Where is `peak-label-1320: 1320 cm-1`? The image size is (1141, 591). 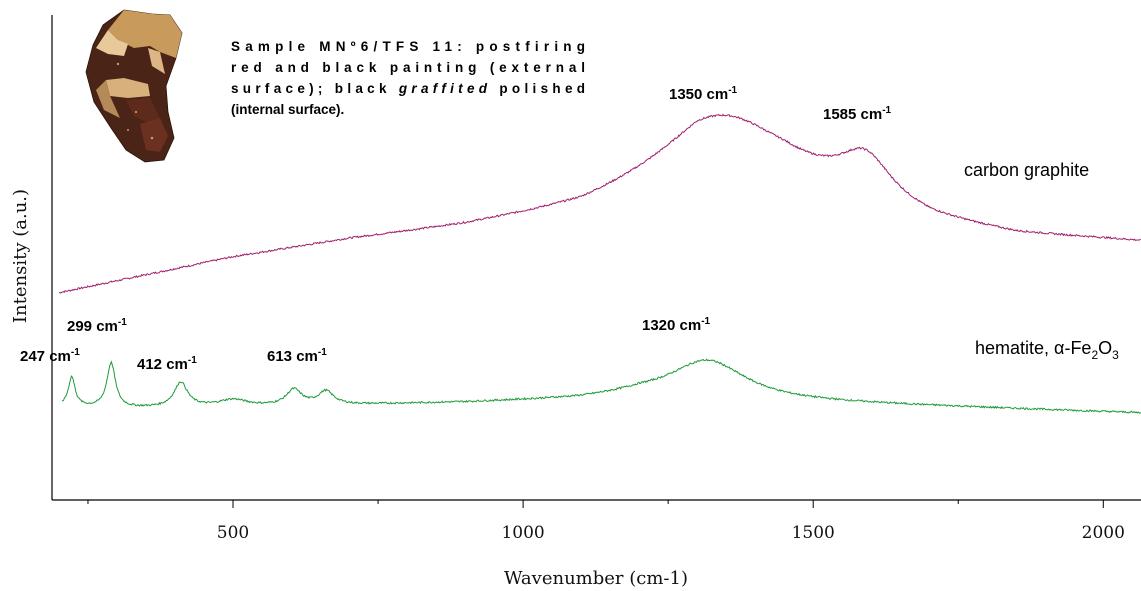
peak-label-1320: 1320 cm-1 is located at coordinates (676, 325).